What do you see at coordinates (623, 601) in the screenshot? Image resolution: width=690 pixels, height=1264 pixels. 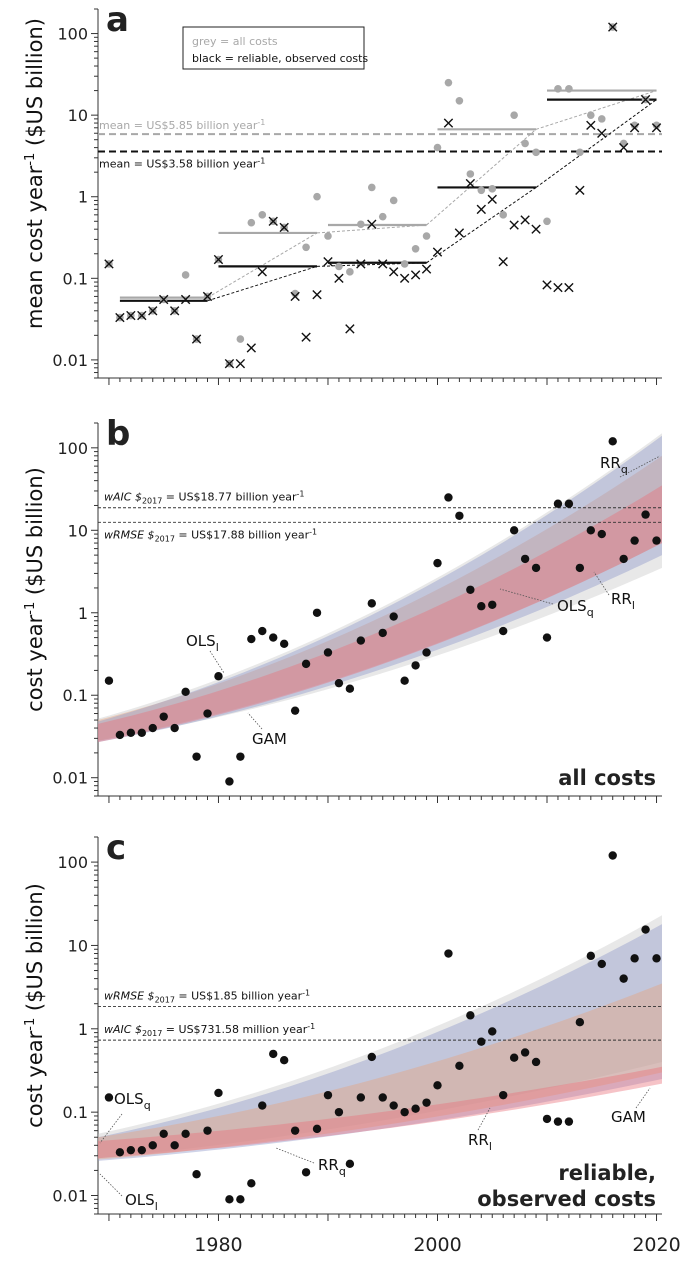 I see `model-label: RRl` at bounding box center [623, 601].